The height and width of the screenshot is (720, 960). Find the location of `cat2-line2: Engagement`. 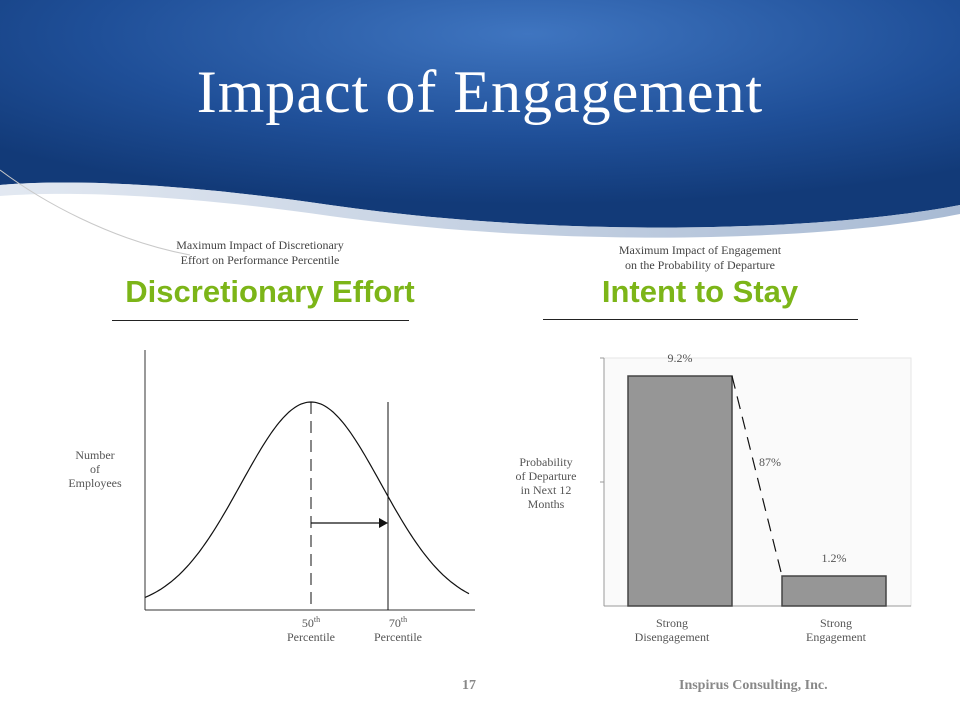

cat2-line2: Engagement is located at coordinates (836, 637).